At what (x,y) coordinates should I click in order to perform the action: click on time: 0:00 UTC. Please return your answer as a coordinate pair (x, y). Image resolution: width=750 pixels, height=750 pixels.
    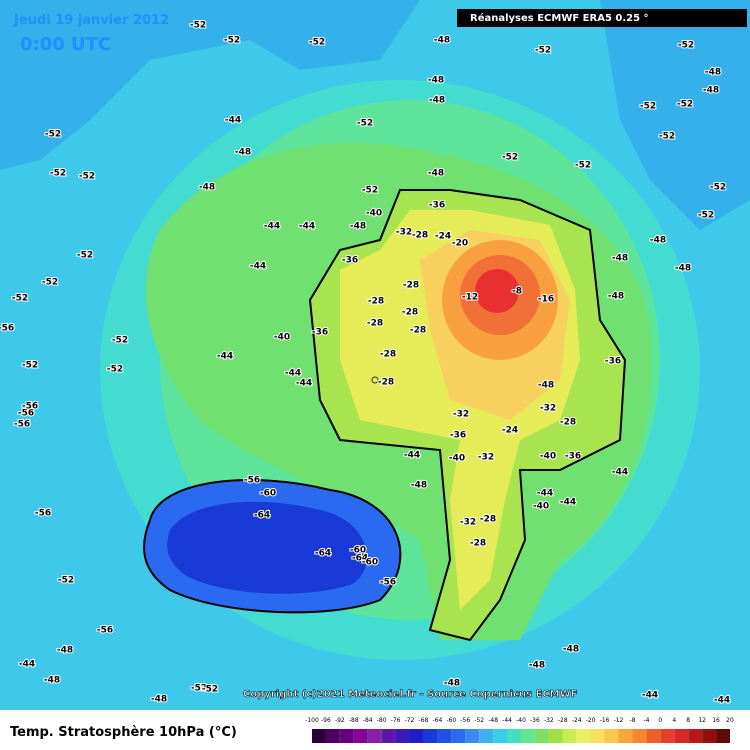
    Looking at the image, I should click on (65, 44).